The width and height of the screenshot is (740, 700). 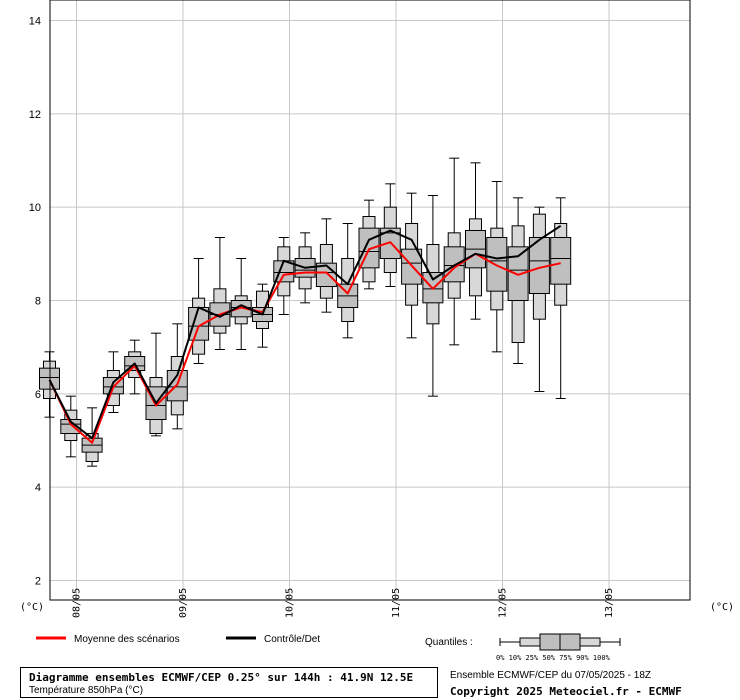 What do you see at coordinates (551, 675) in the screenshot?
I see `run-info: Ensemble ECMWF/CEP du 07/05/2025 - 18Z` at bounding box center [551, 675].